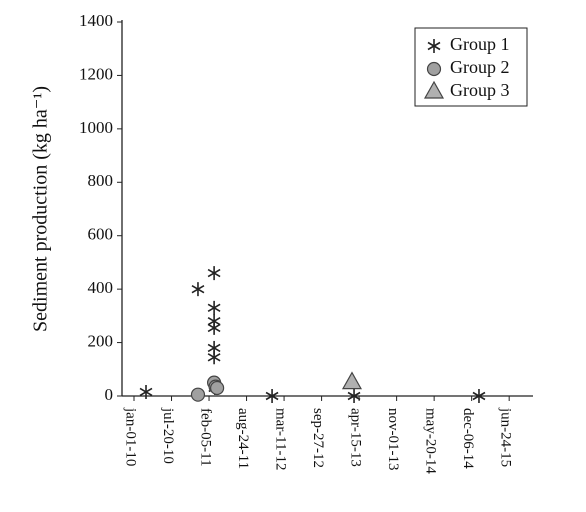 The height and width of the screenshot is (512, 586). Describe the element at coordinates (480, 44) in the screenshot. I see `legend-label: Group 1` at that location.